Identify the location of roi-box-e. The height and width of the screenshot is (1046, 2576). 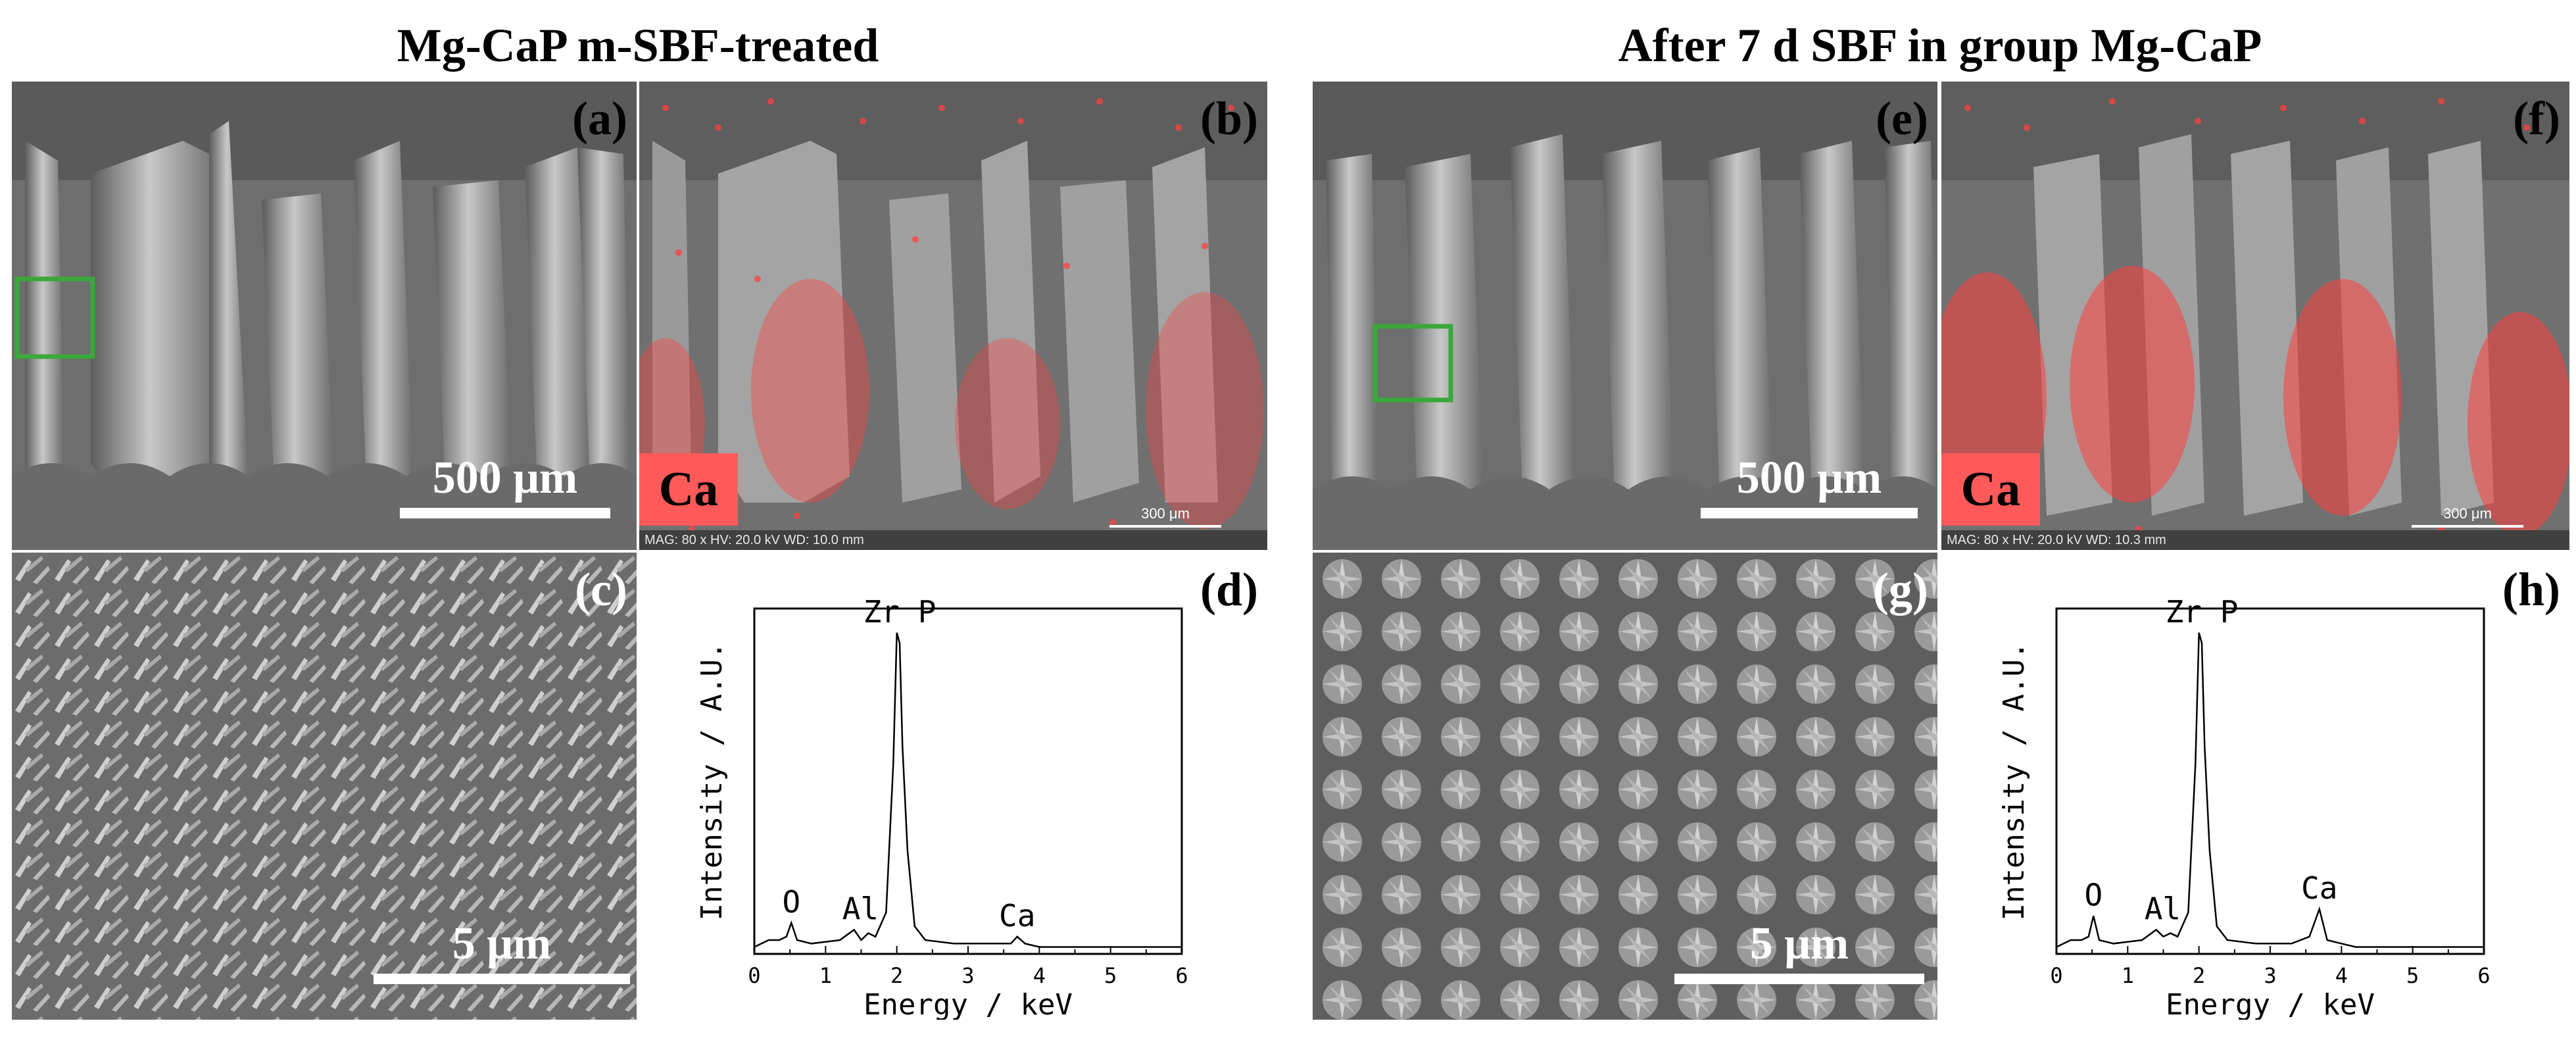
(1413, 363).